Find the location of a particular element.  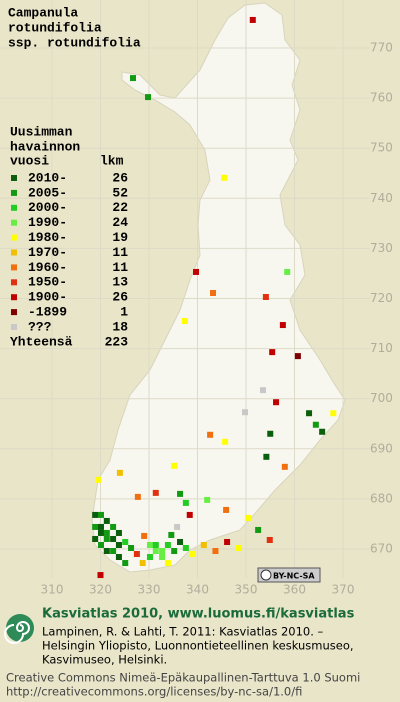

legend-count: 19 is located at coordinates (120, 237).